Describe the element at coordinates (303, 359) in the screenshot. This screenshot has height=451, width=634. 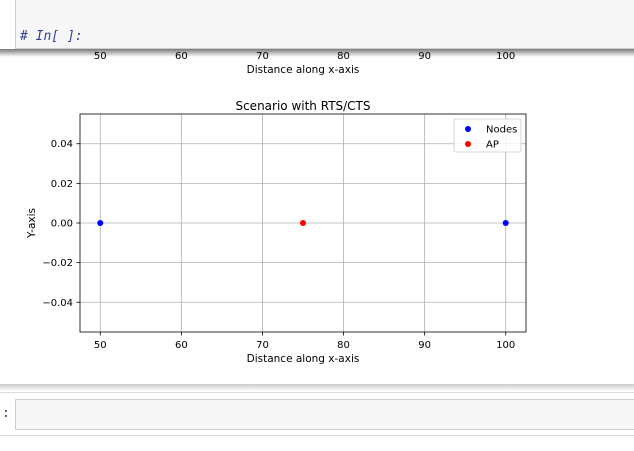
I see `x-axis-label: Distance along x-axis` at that location.